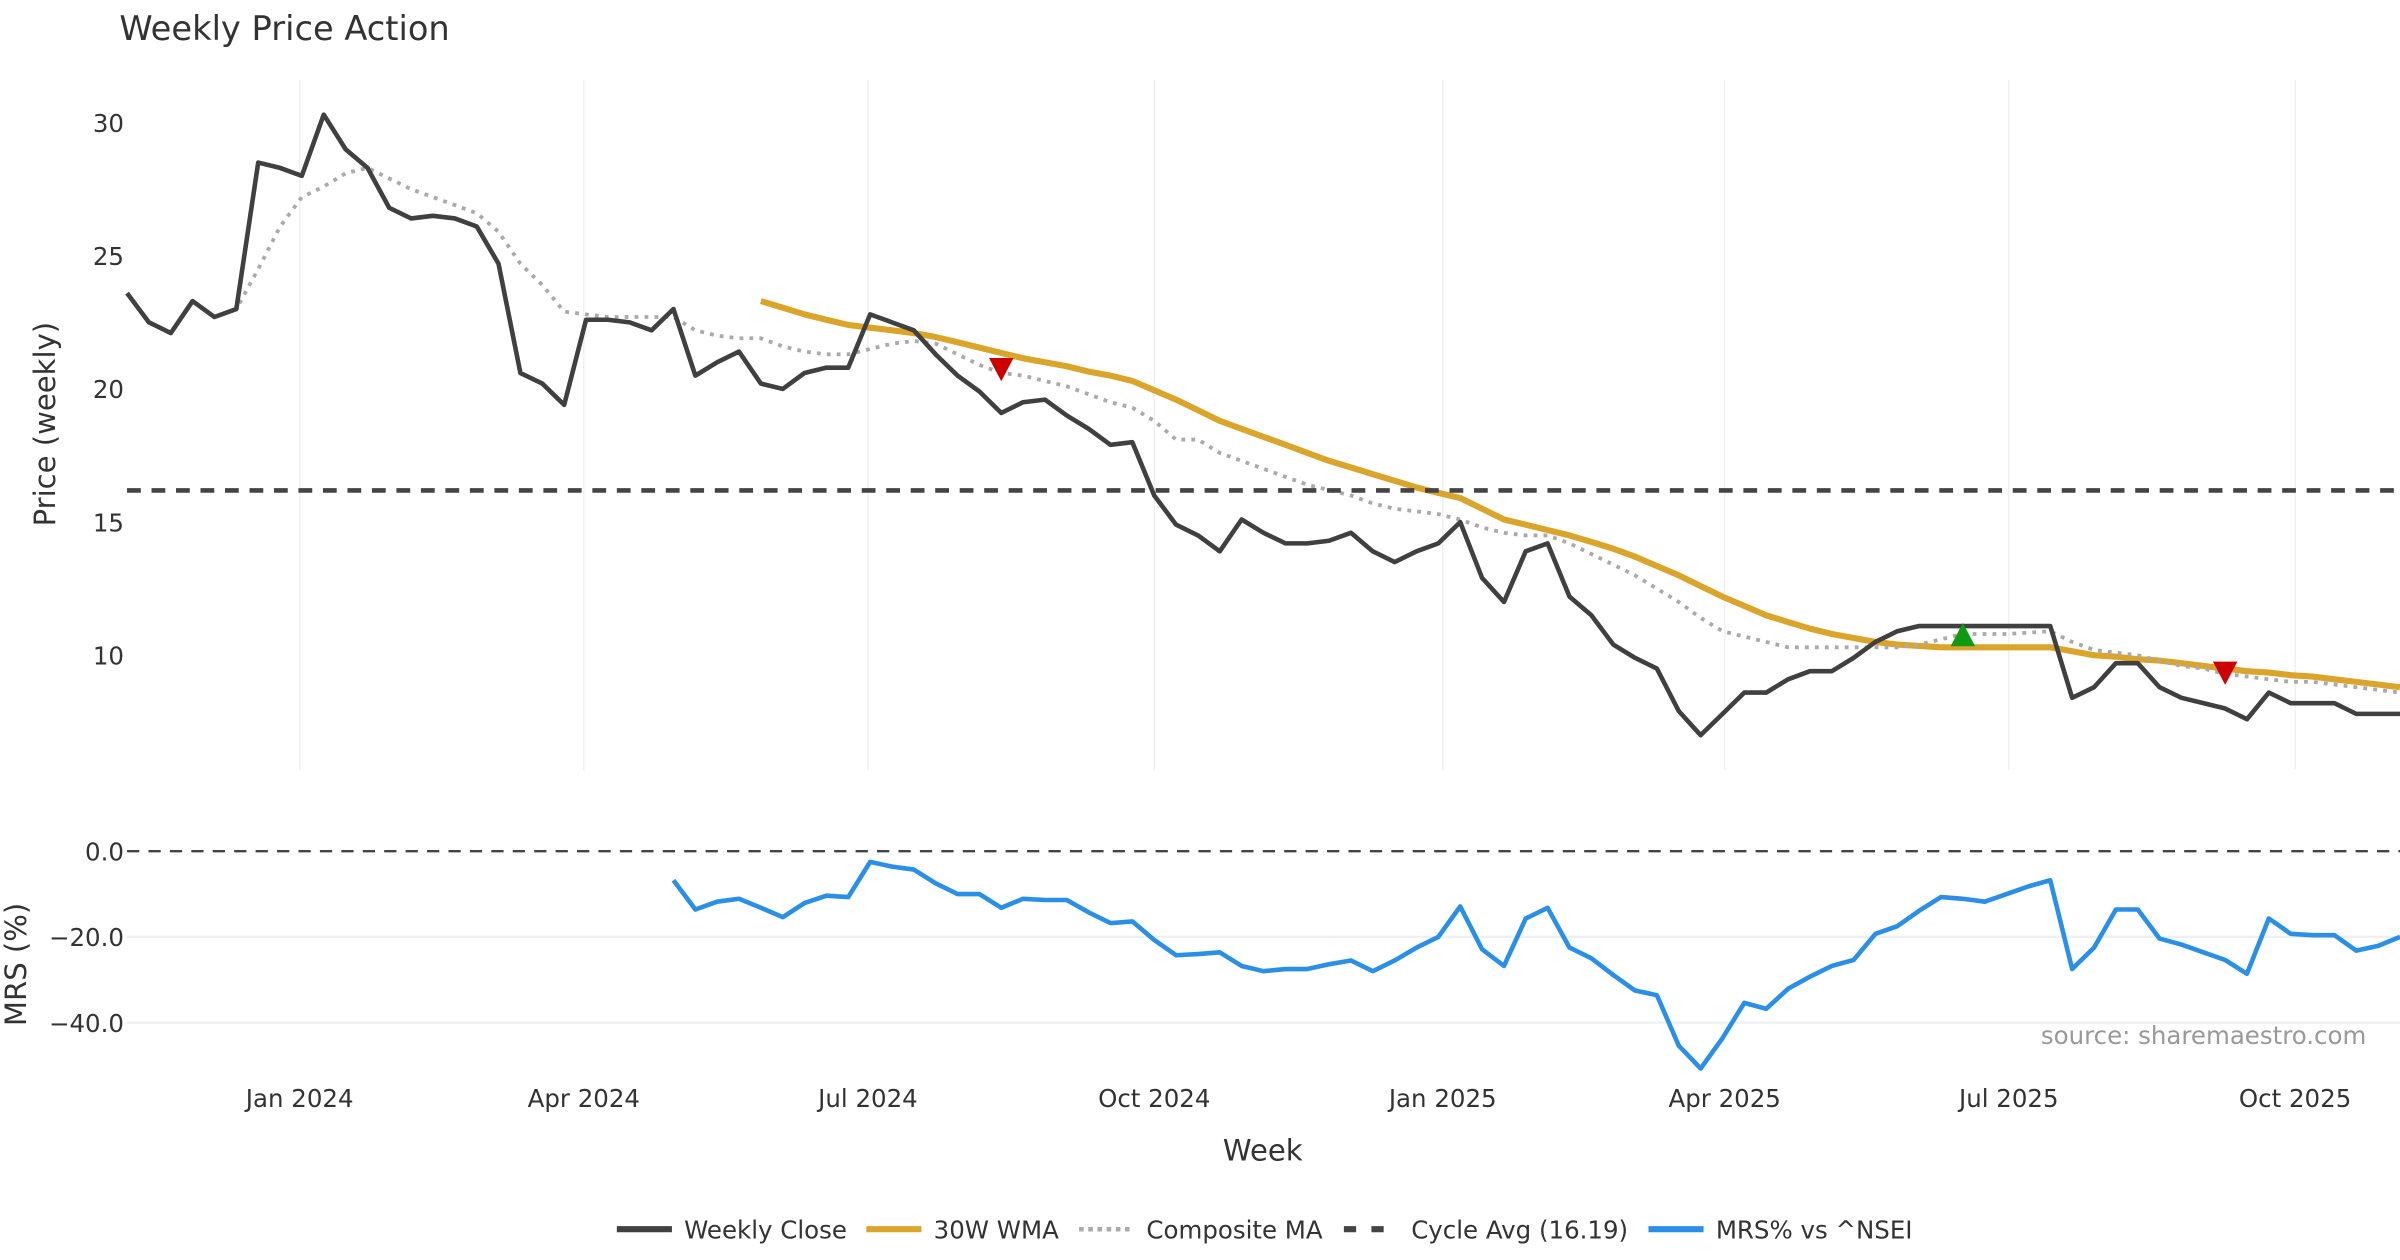  What do you see at coordinates (1519, 1229) in the screenshot?
I see `legend-label: Cycle Avg (16.19)` at bounding box center [1519, 1229].